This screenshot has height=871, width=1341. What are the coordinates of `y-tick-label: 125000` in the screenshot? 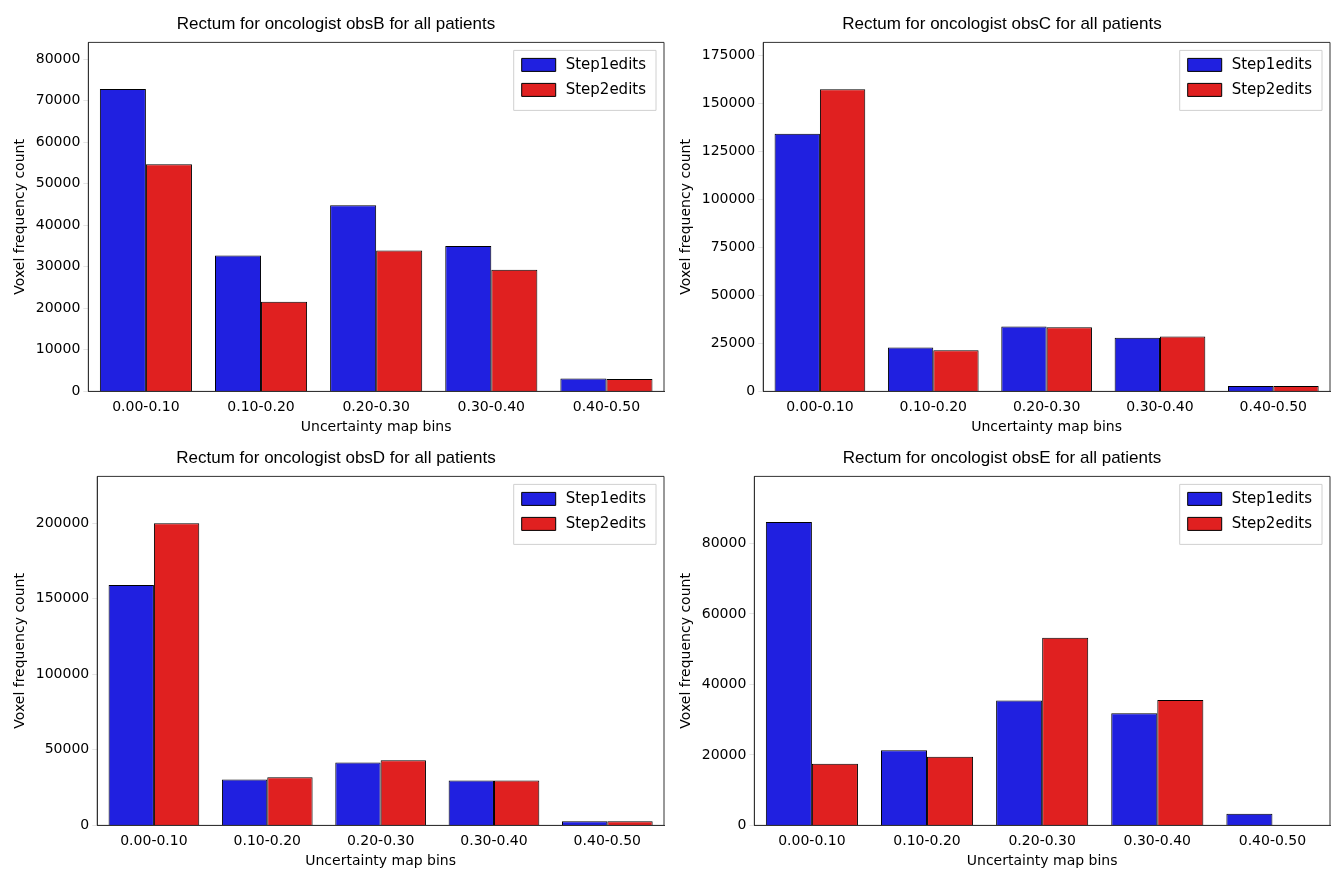 It's located at (728, 150).